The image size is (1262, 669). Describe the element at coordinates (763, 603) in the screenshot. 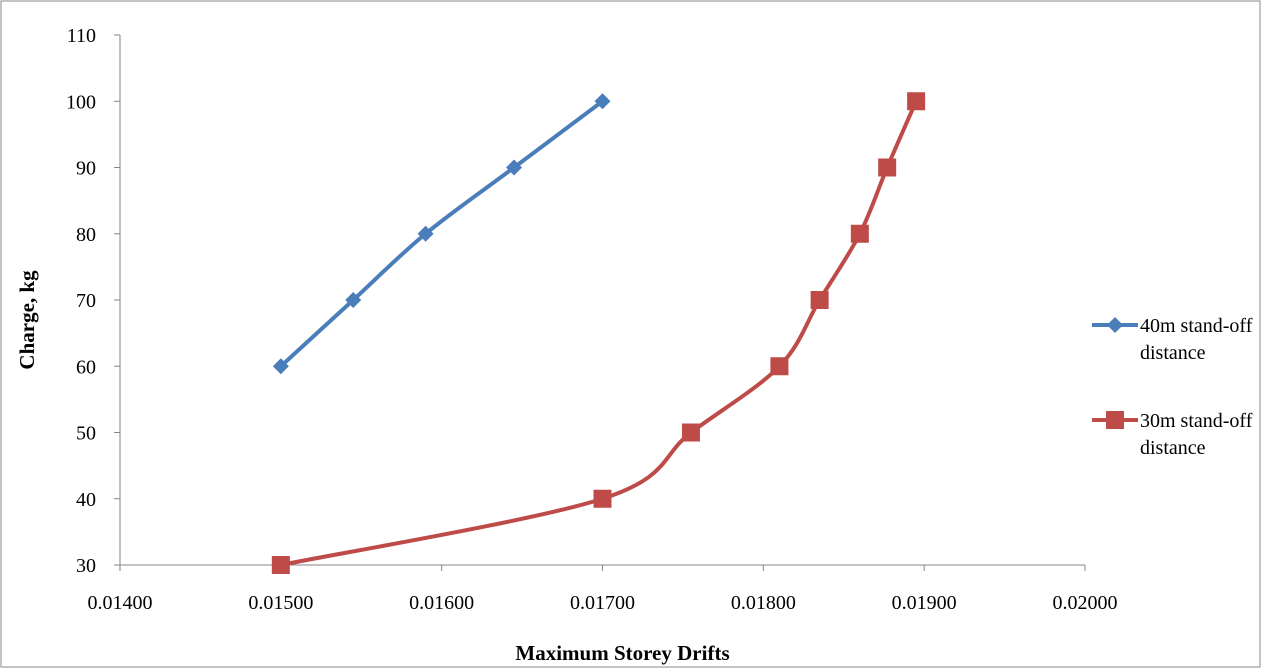

I see `x-tick-label: 0.01800` at that location.